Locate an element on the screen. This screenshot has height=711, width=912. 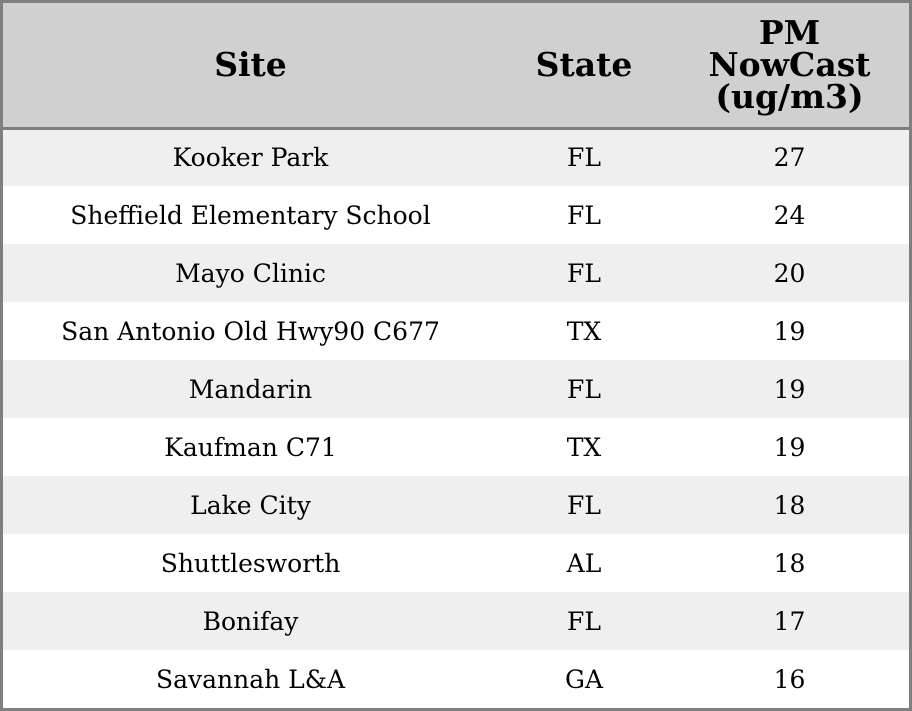
header-pm-line-3: (ug/m3) is located at coordinates (789, 96).